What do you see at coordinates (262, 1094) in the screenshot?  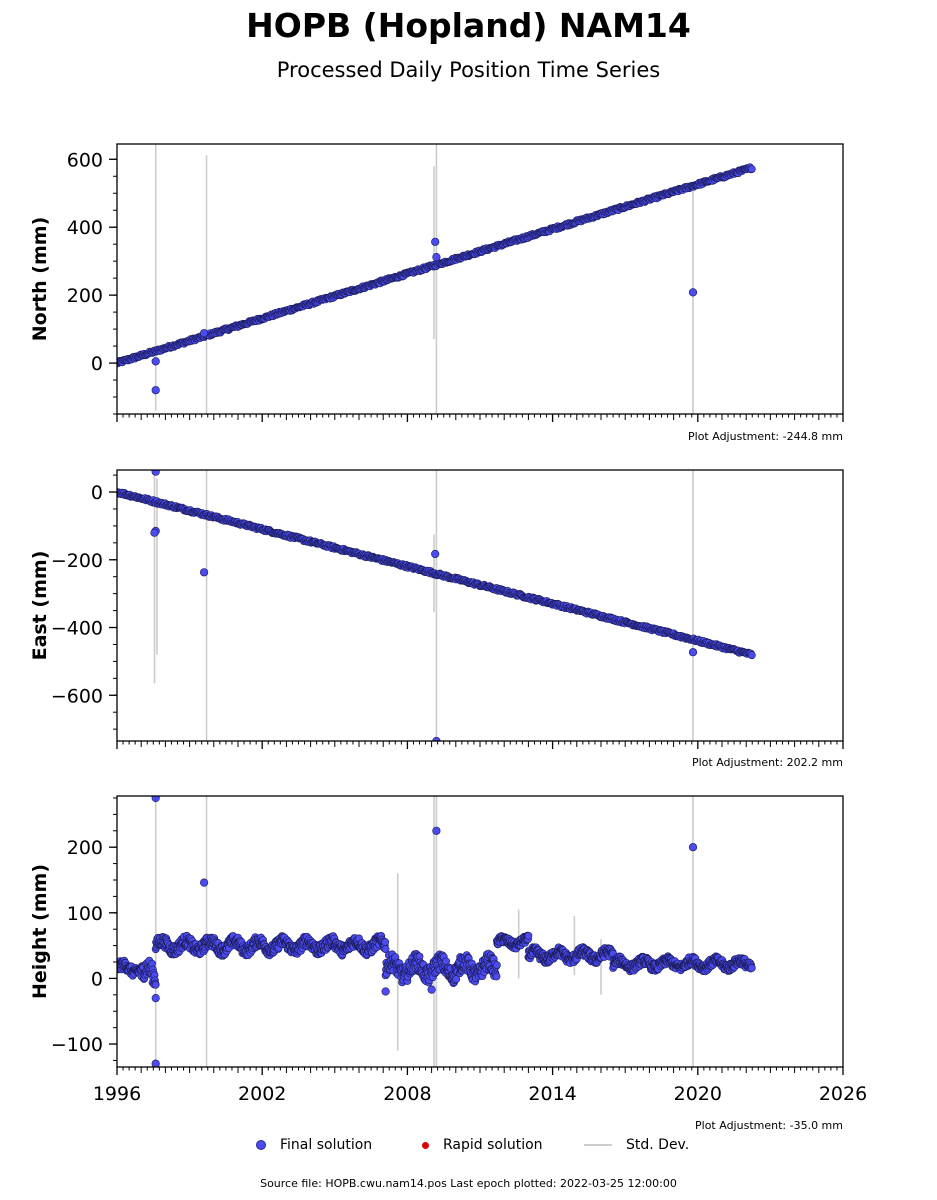 I see `x-tick-label: 2002` at bounding box center [262, 1094].